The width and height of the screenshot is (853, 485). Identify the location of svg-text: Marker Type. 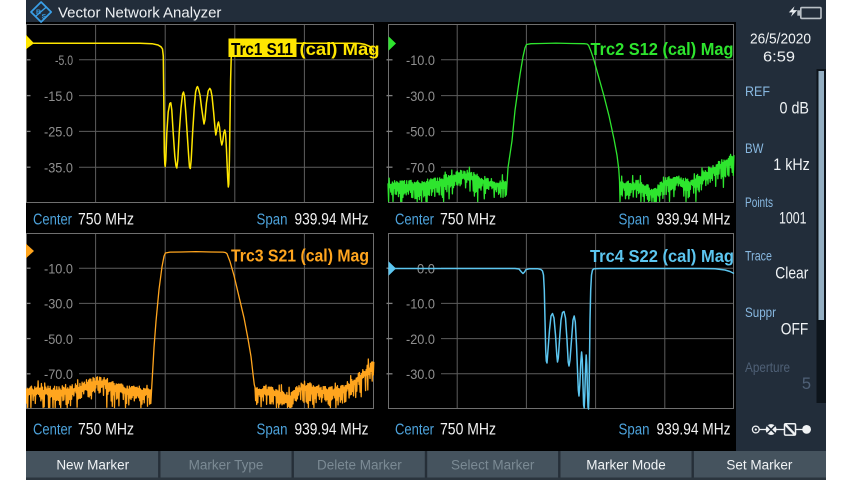
(226, 465).